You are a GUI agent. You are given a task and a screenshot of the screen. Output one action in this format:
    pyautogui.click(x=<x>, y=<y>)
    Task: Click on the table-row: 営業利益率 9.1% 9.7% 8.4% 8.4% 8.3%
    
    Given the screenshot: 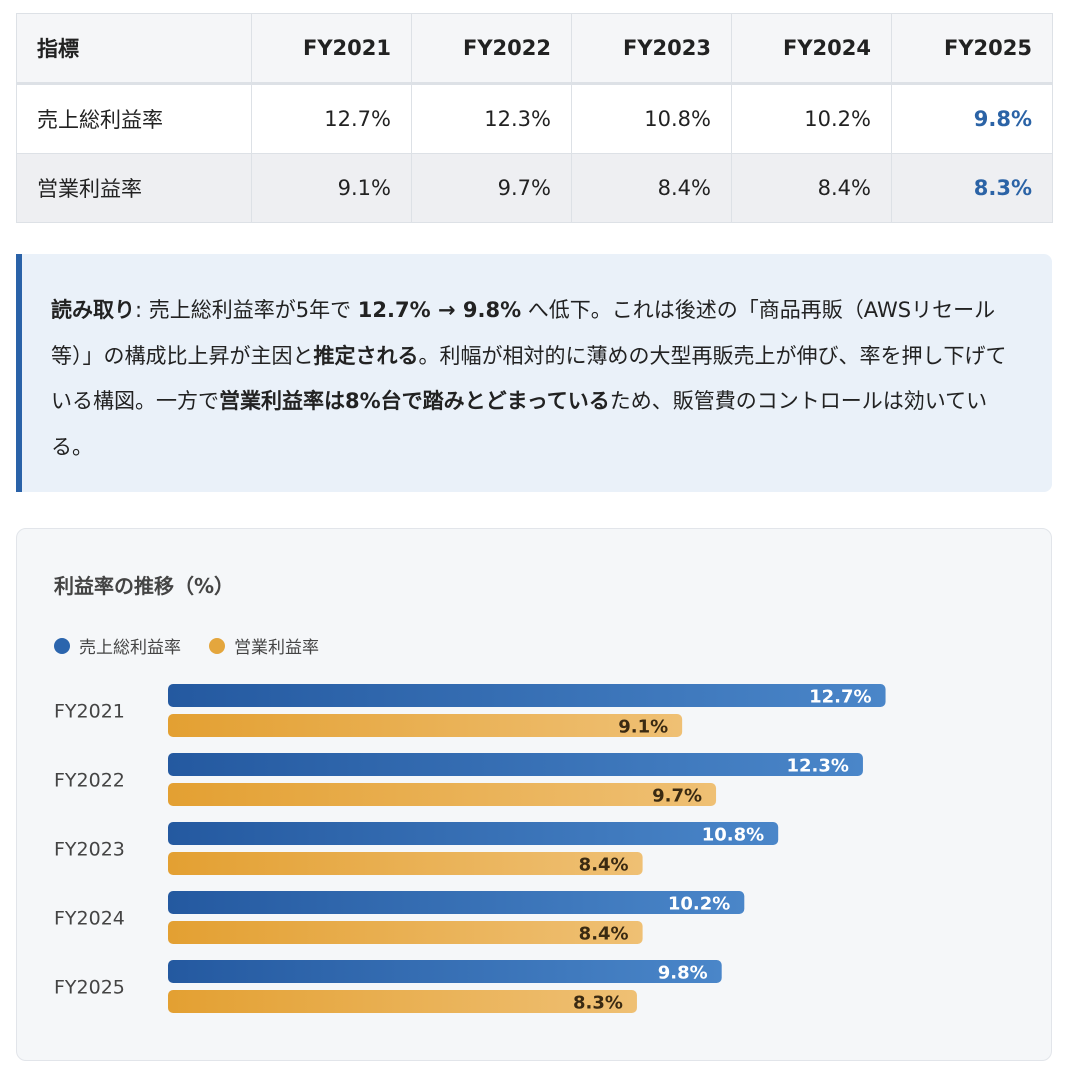 What is the action you would take?
    pyautogui.click(x=534, y=188)
    